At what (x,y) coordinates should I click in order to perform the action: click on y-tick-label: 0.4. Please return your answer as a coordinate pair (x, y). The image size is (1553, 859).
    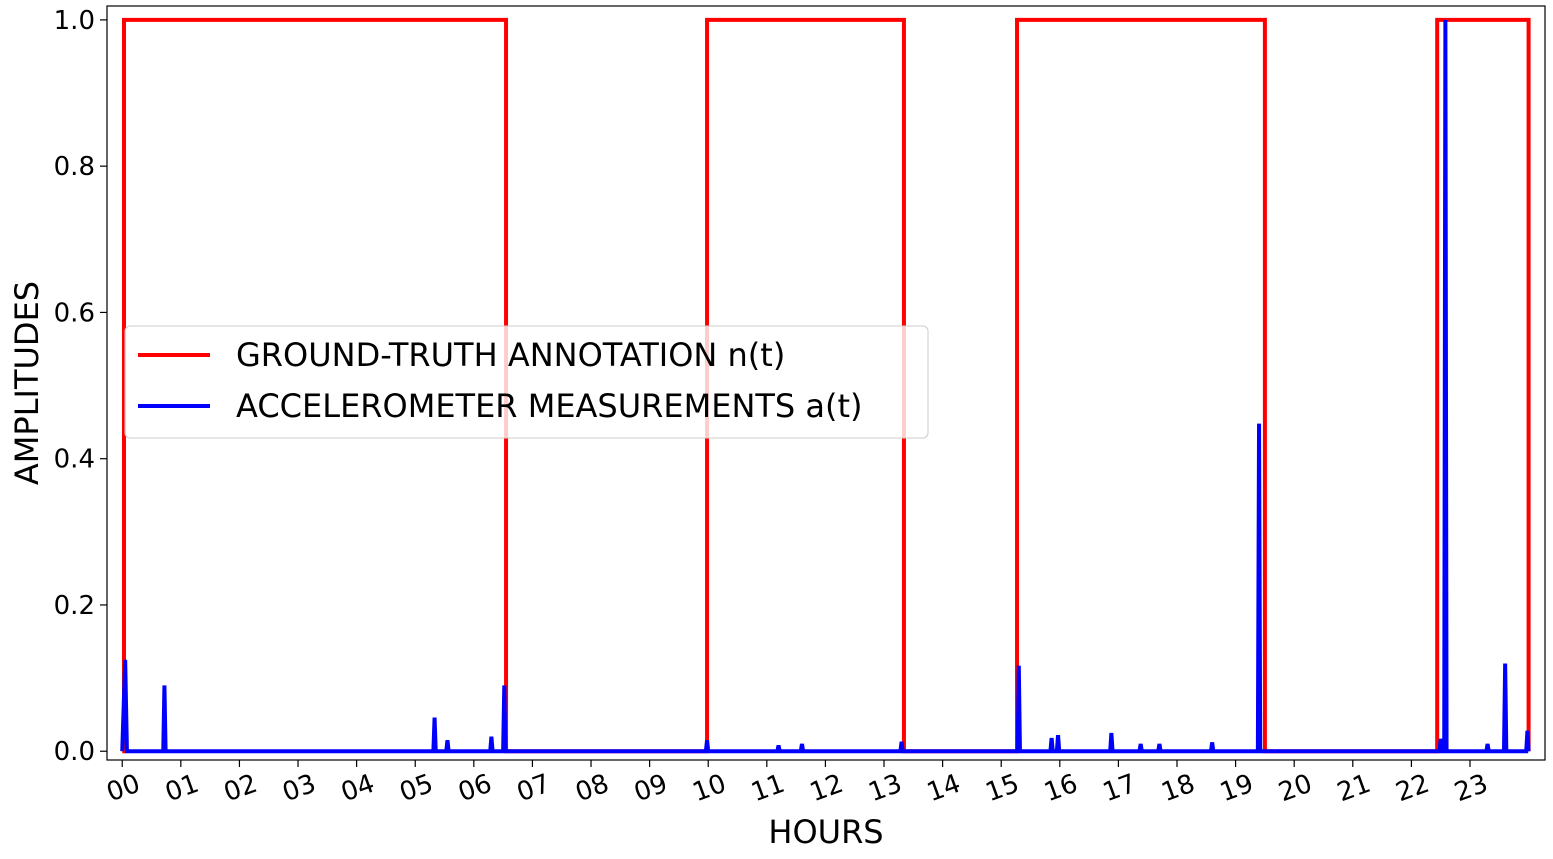
    Looking at the image, I should click on (74, 460).